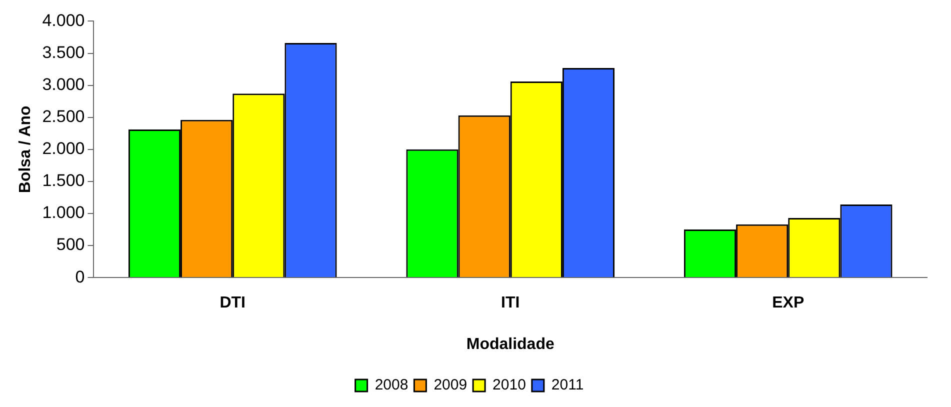 This screenshot has height=407, width=951. Describe the element at coordinates (70, 244) in the screenshot. I see `y-tick-label: 500` at that location.